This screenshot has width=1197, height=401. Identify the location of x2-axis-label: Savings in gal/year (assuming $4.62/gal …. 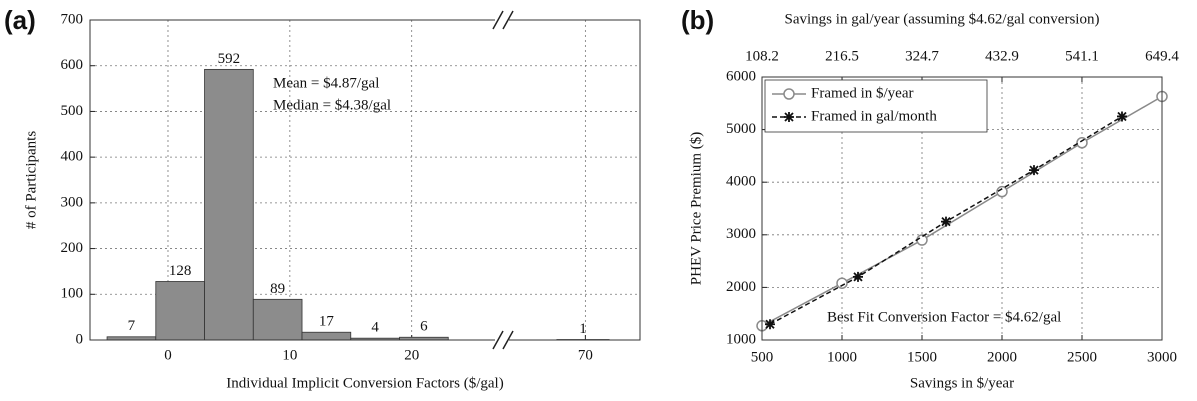
(942, 19).